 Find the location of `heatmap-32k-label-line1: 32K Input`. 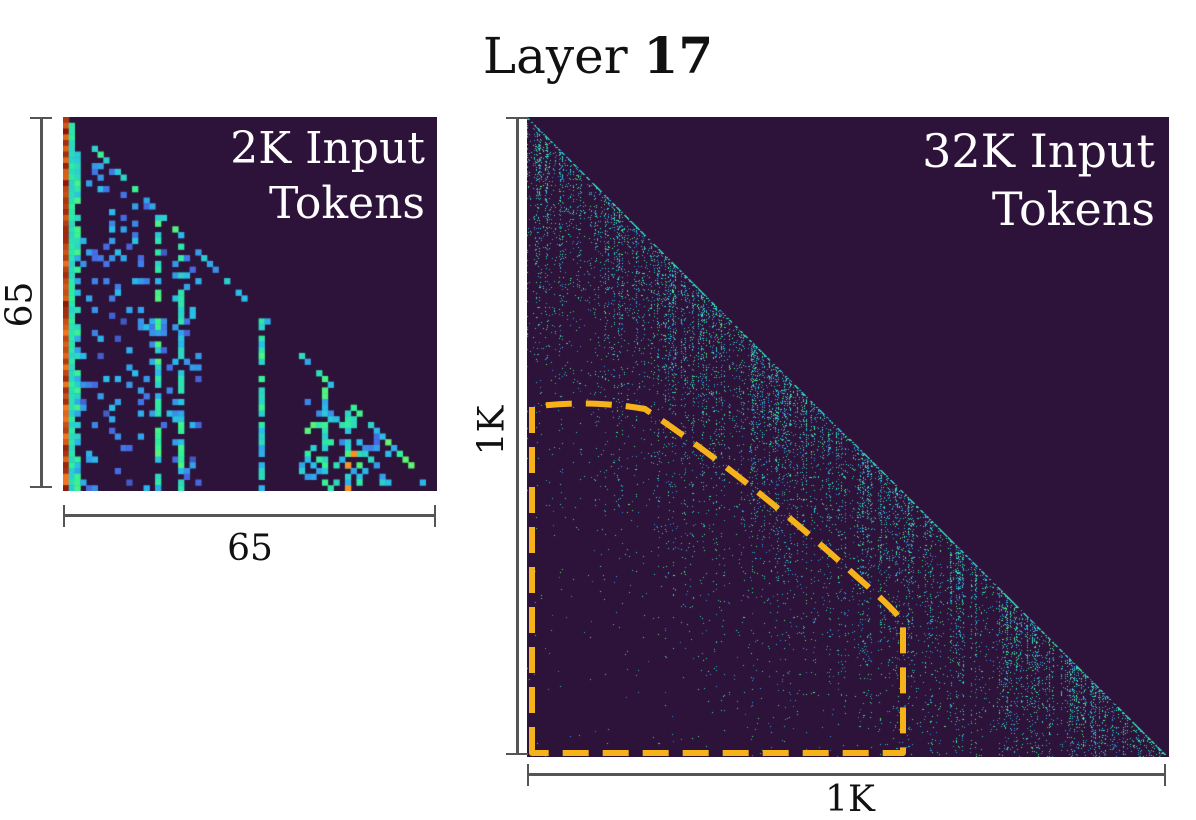

heatmap-32k-label-line1: 32K Input is located at coordinates (1038, 151).